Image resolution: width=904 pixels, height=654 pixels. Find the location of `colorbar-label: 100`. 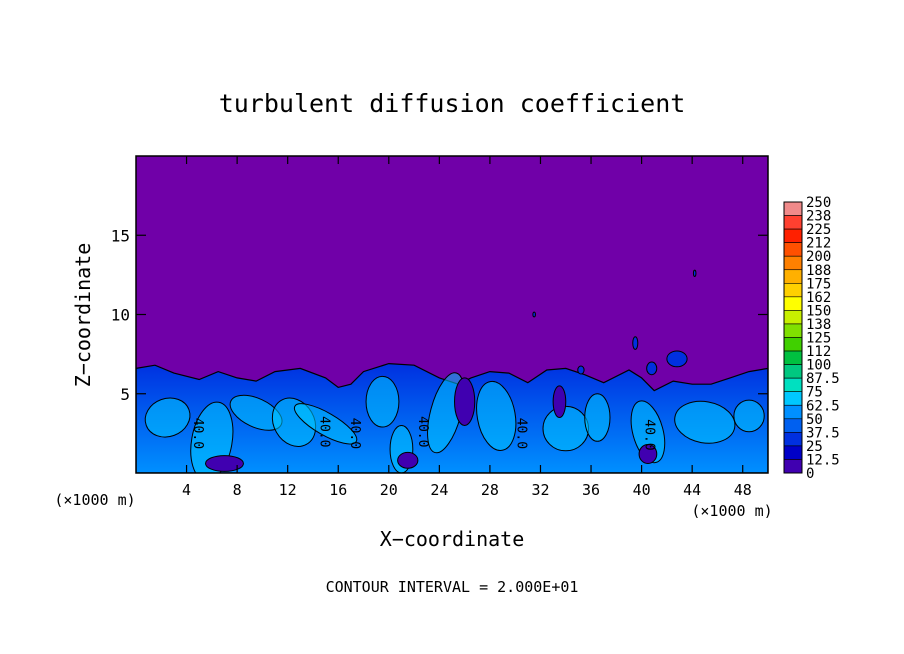

colorbar-label: 100 is located at coordinates (818, 366).